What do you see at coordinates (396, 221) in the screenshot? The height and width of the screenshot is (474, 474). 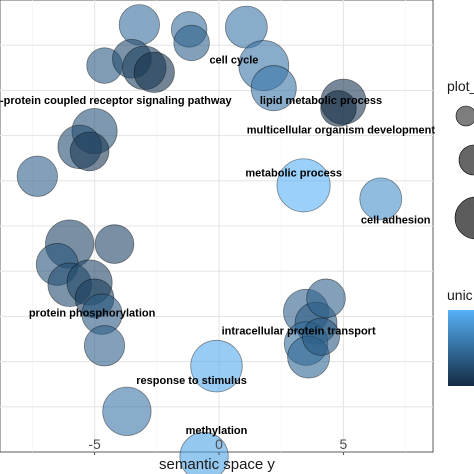 I see `bubble-label-5: cell adhesion` at bounding box center [396, 221].